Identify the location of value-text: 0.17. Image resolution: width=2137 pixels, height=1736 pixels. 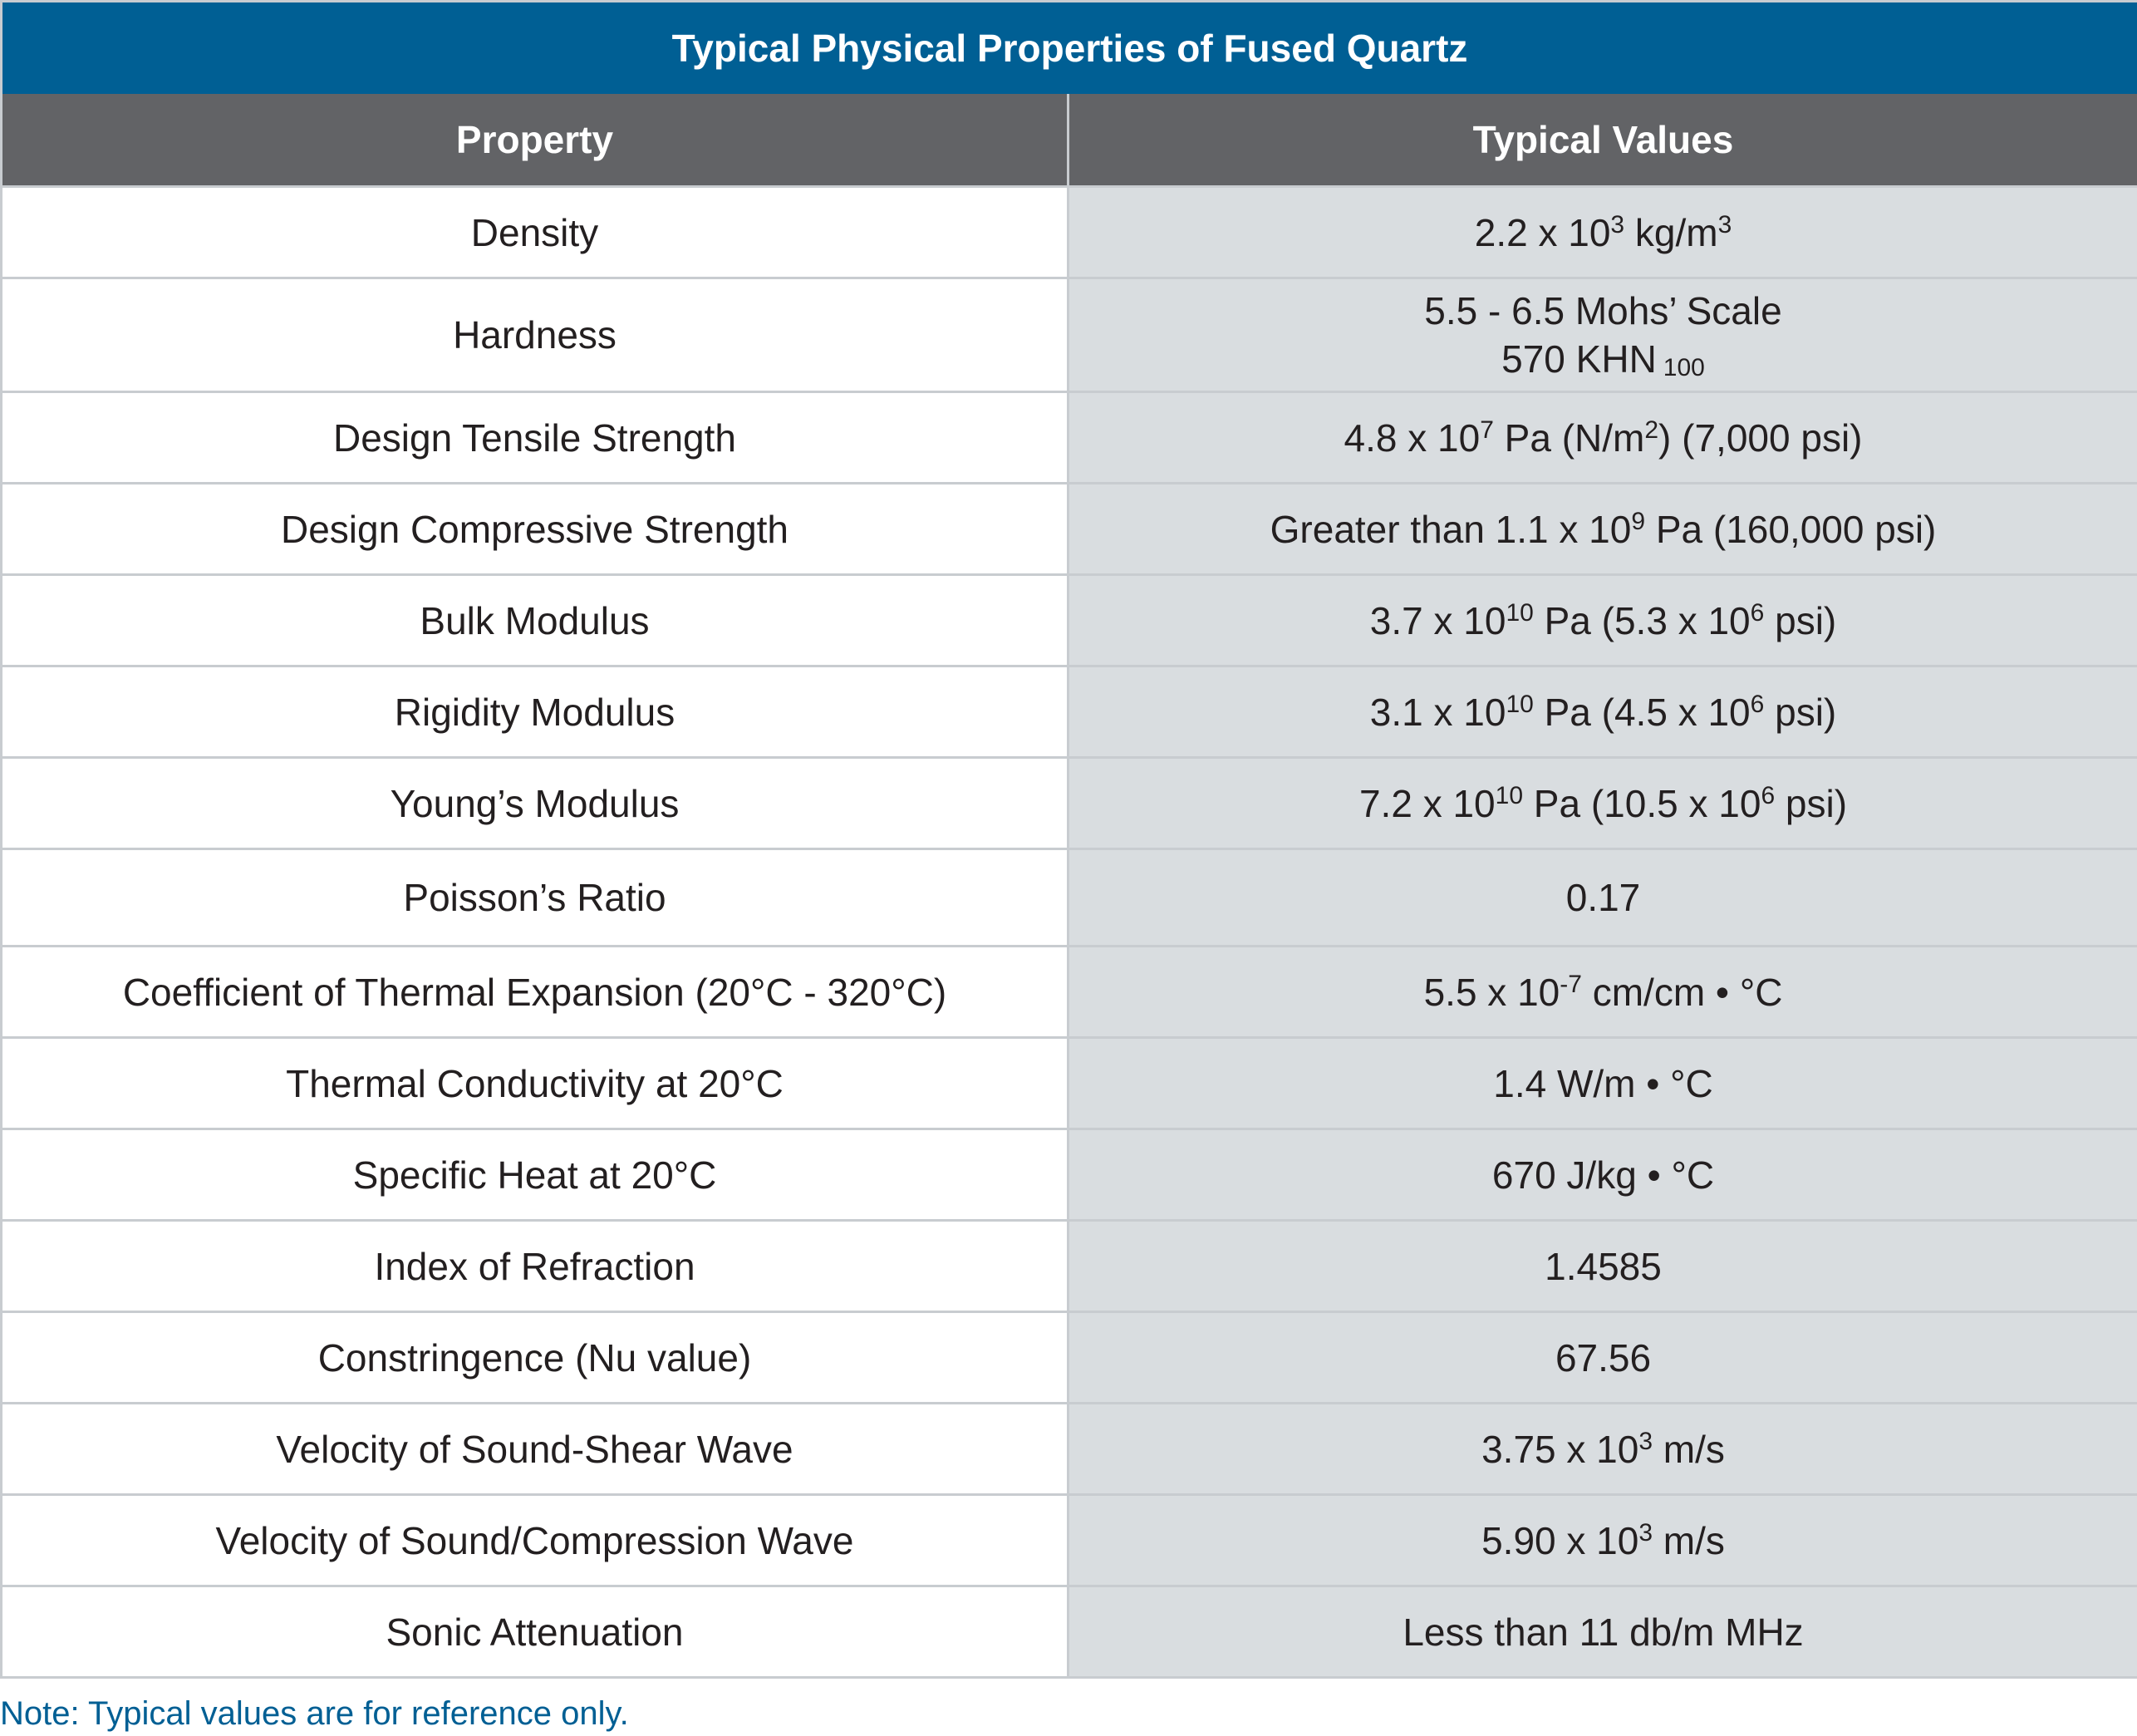
(1603, 897).